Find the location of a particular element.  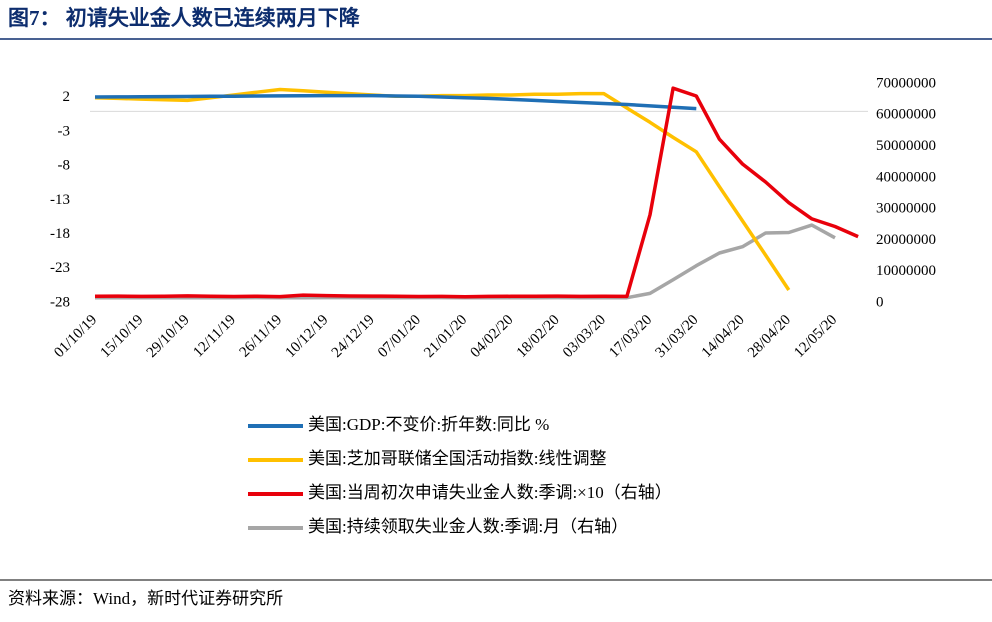

y-tick-label: 2 is located at coordinates (67, 97).